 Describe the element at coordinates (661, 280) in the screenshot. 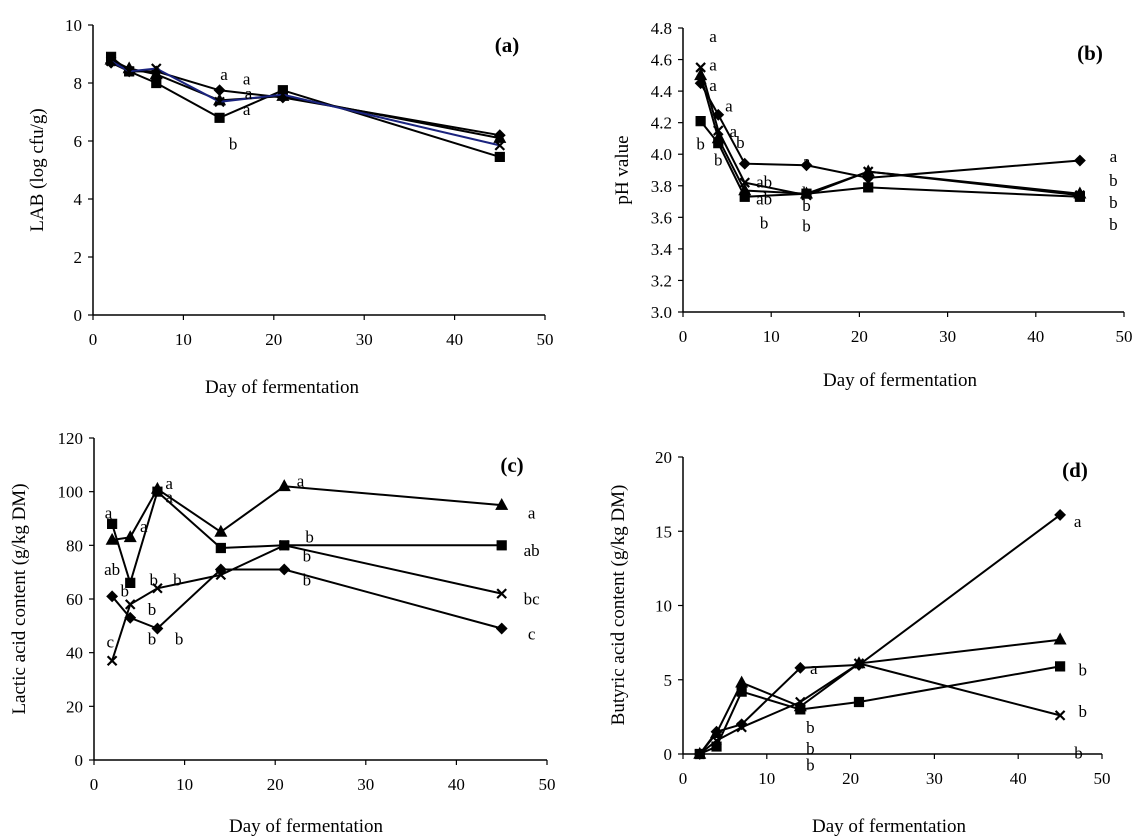

I see `y-tick-label: 3.2` at that location.